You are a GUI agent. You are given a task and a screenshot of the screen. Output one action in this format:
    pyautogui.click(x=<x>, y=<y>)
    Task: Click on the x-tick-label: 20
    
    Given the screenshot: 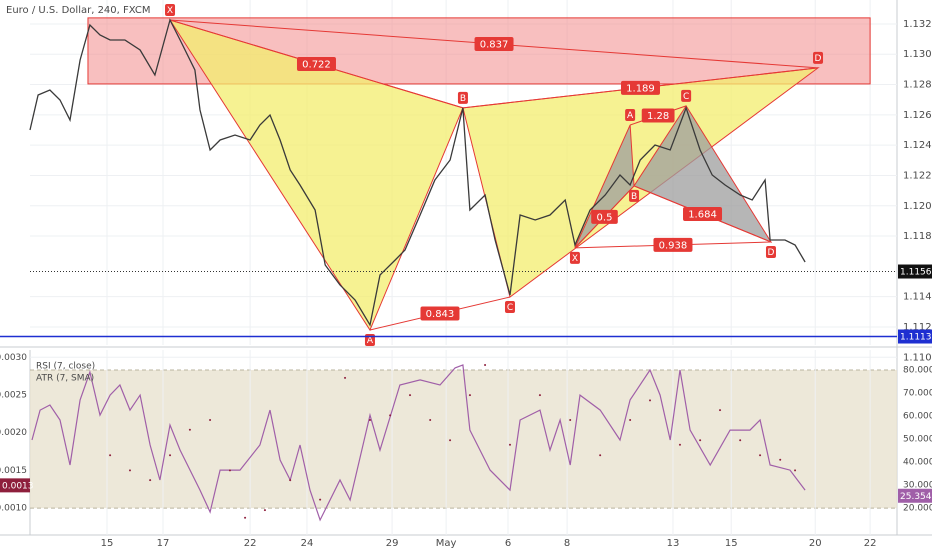 What is the action you would take?
    pyautogui.click(x=815, y=543)
    